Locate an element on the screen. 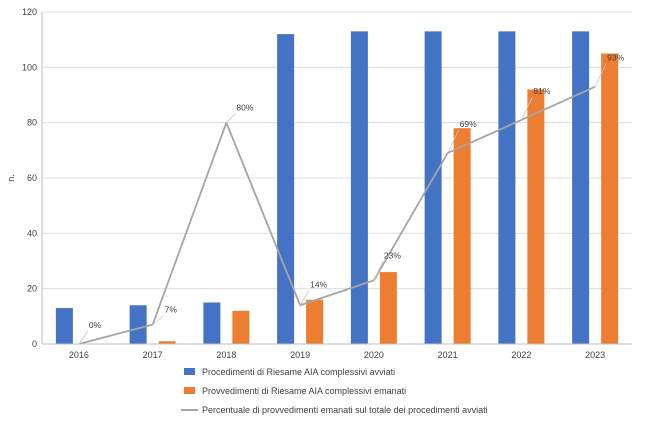 This screenshot has height=424, width=650. x-tick-label: 2018 is located at coordinates (226, 355).